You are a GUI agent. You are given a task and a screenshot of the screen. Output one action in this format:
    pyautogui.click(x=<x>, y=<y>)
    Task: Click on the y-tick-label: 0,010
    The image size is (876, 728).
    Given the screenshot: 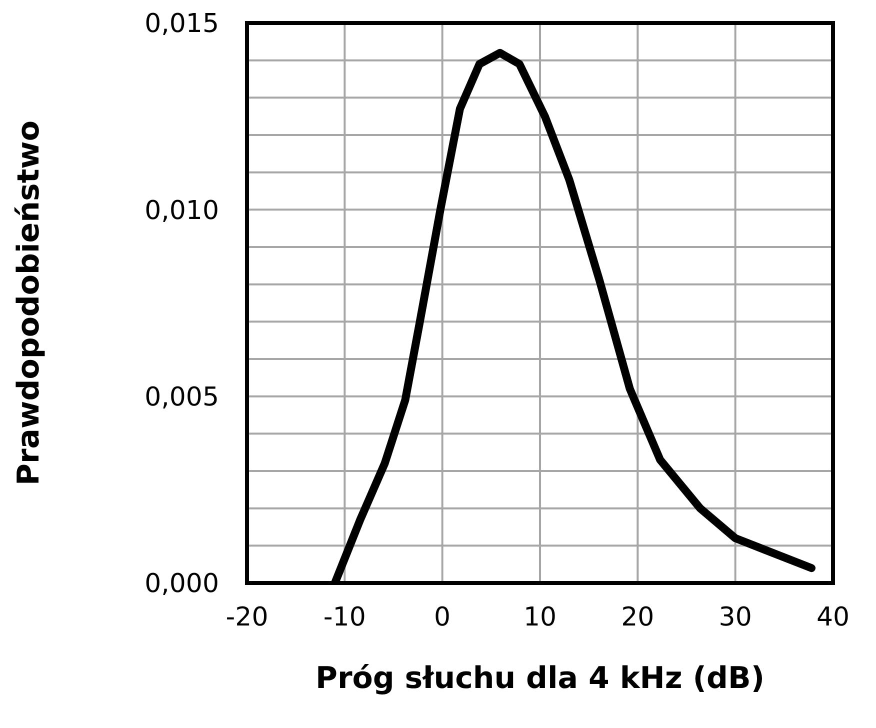 What is the action you would take?
    pyautogui.click(x=181, y=211)
    